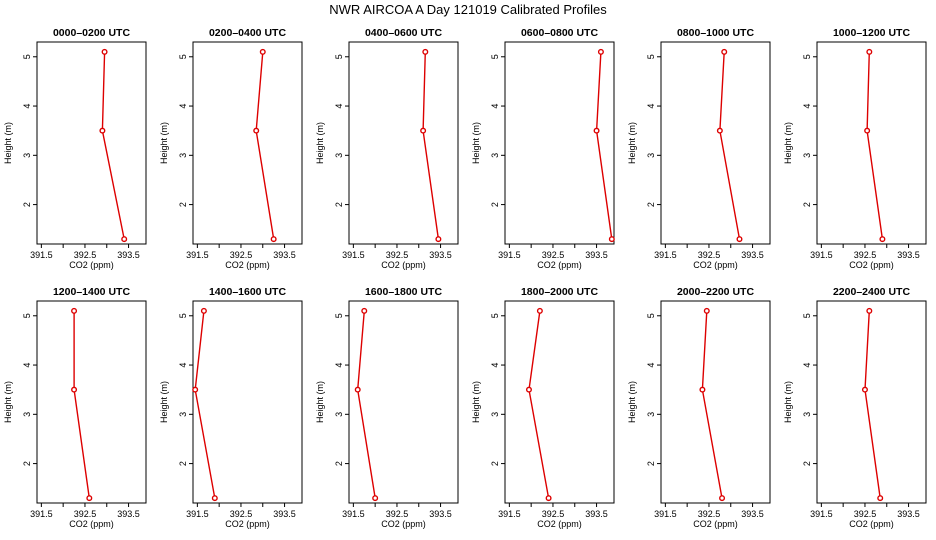 The height and width of the screenshot is (540, 936). I want to click on panel-title: 0000–0200 UTC, so click(91, 33).